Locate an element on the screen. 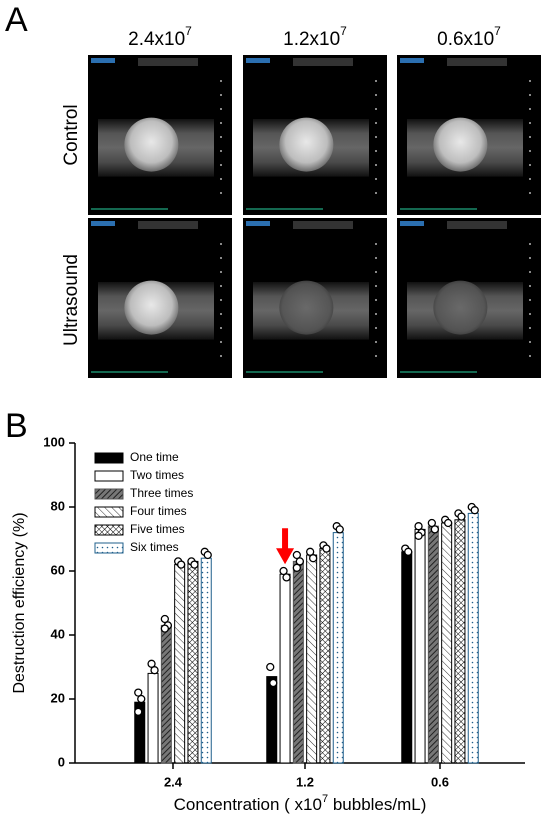 The image size is (550, 825). y-tick-label: 20 is located at coordinates (58, 697).